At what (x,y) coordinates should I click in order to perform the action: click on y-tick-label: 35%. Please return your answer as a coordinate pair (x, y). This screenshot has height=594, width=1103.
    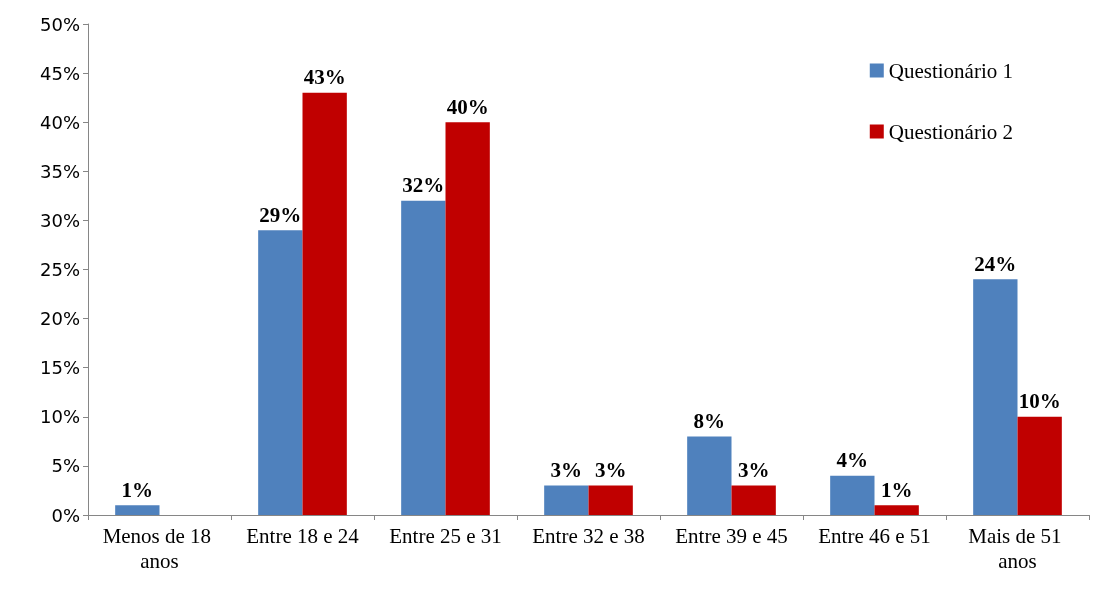
    Looking at the image, I should click on (59, 171).